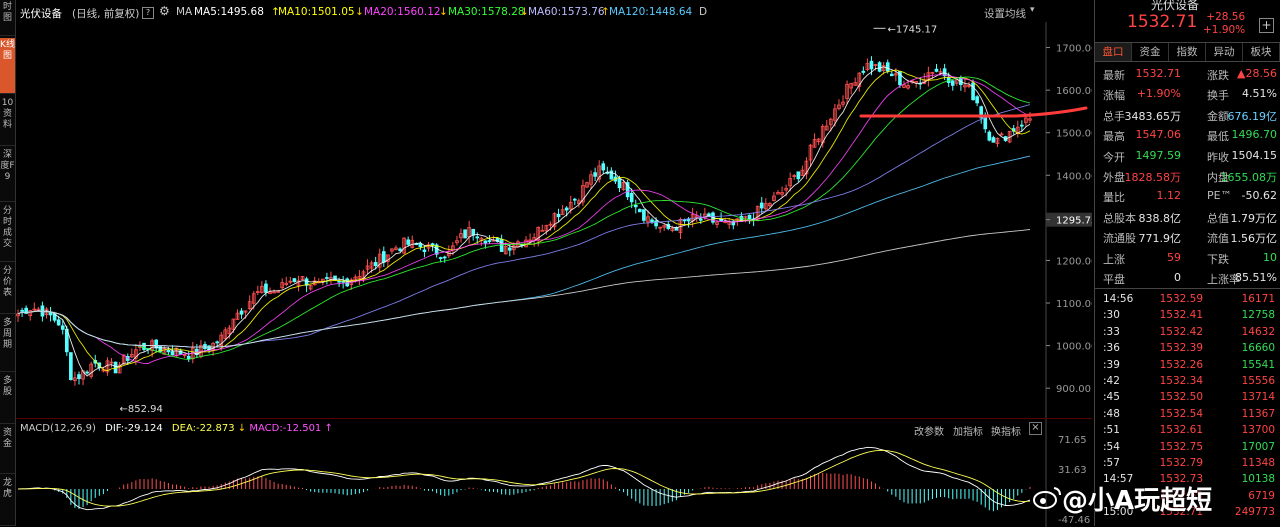  What do you see at coordinates (1181, 331) in the screenshot?
I see `tick-cell: 1532.42` at bounding box center [1181, 331].